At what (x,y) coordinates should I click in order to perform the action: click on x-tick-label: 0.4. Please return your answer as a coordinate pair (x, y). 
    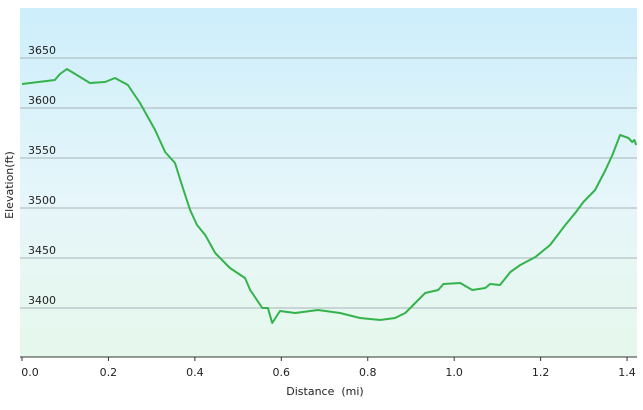
    Looking at the image, I should click on (195, 372).